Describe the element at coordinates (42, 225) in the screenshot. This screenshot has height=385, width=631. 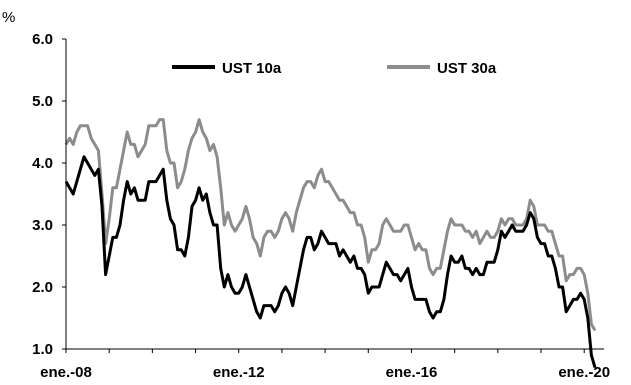
I see `y-tick-label: 3.0` at that location.